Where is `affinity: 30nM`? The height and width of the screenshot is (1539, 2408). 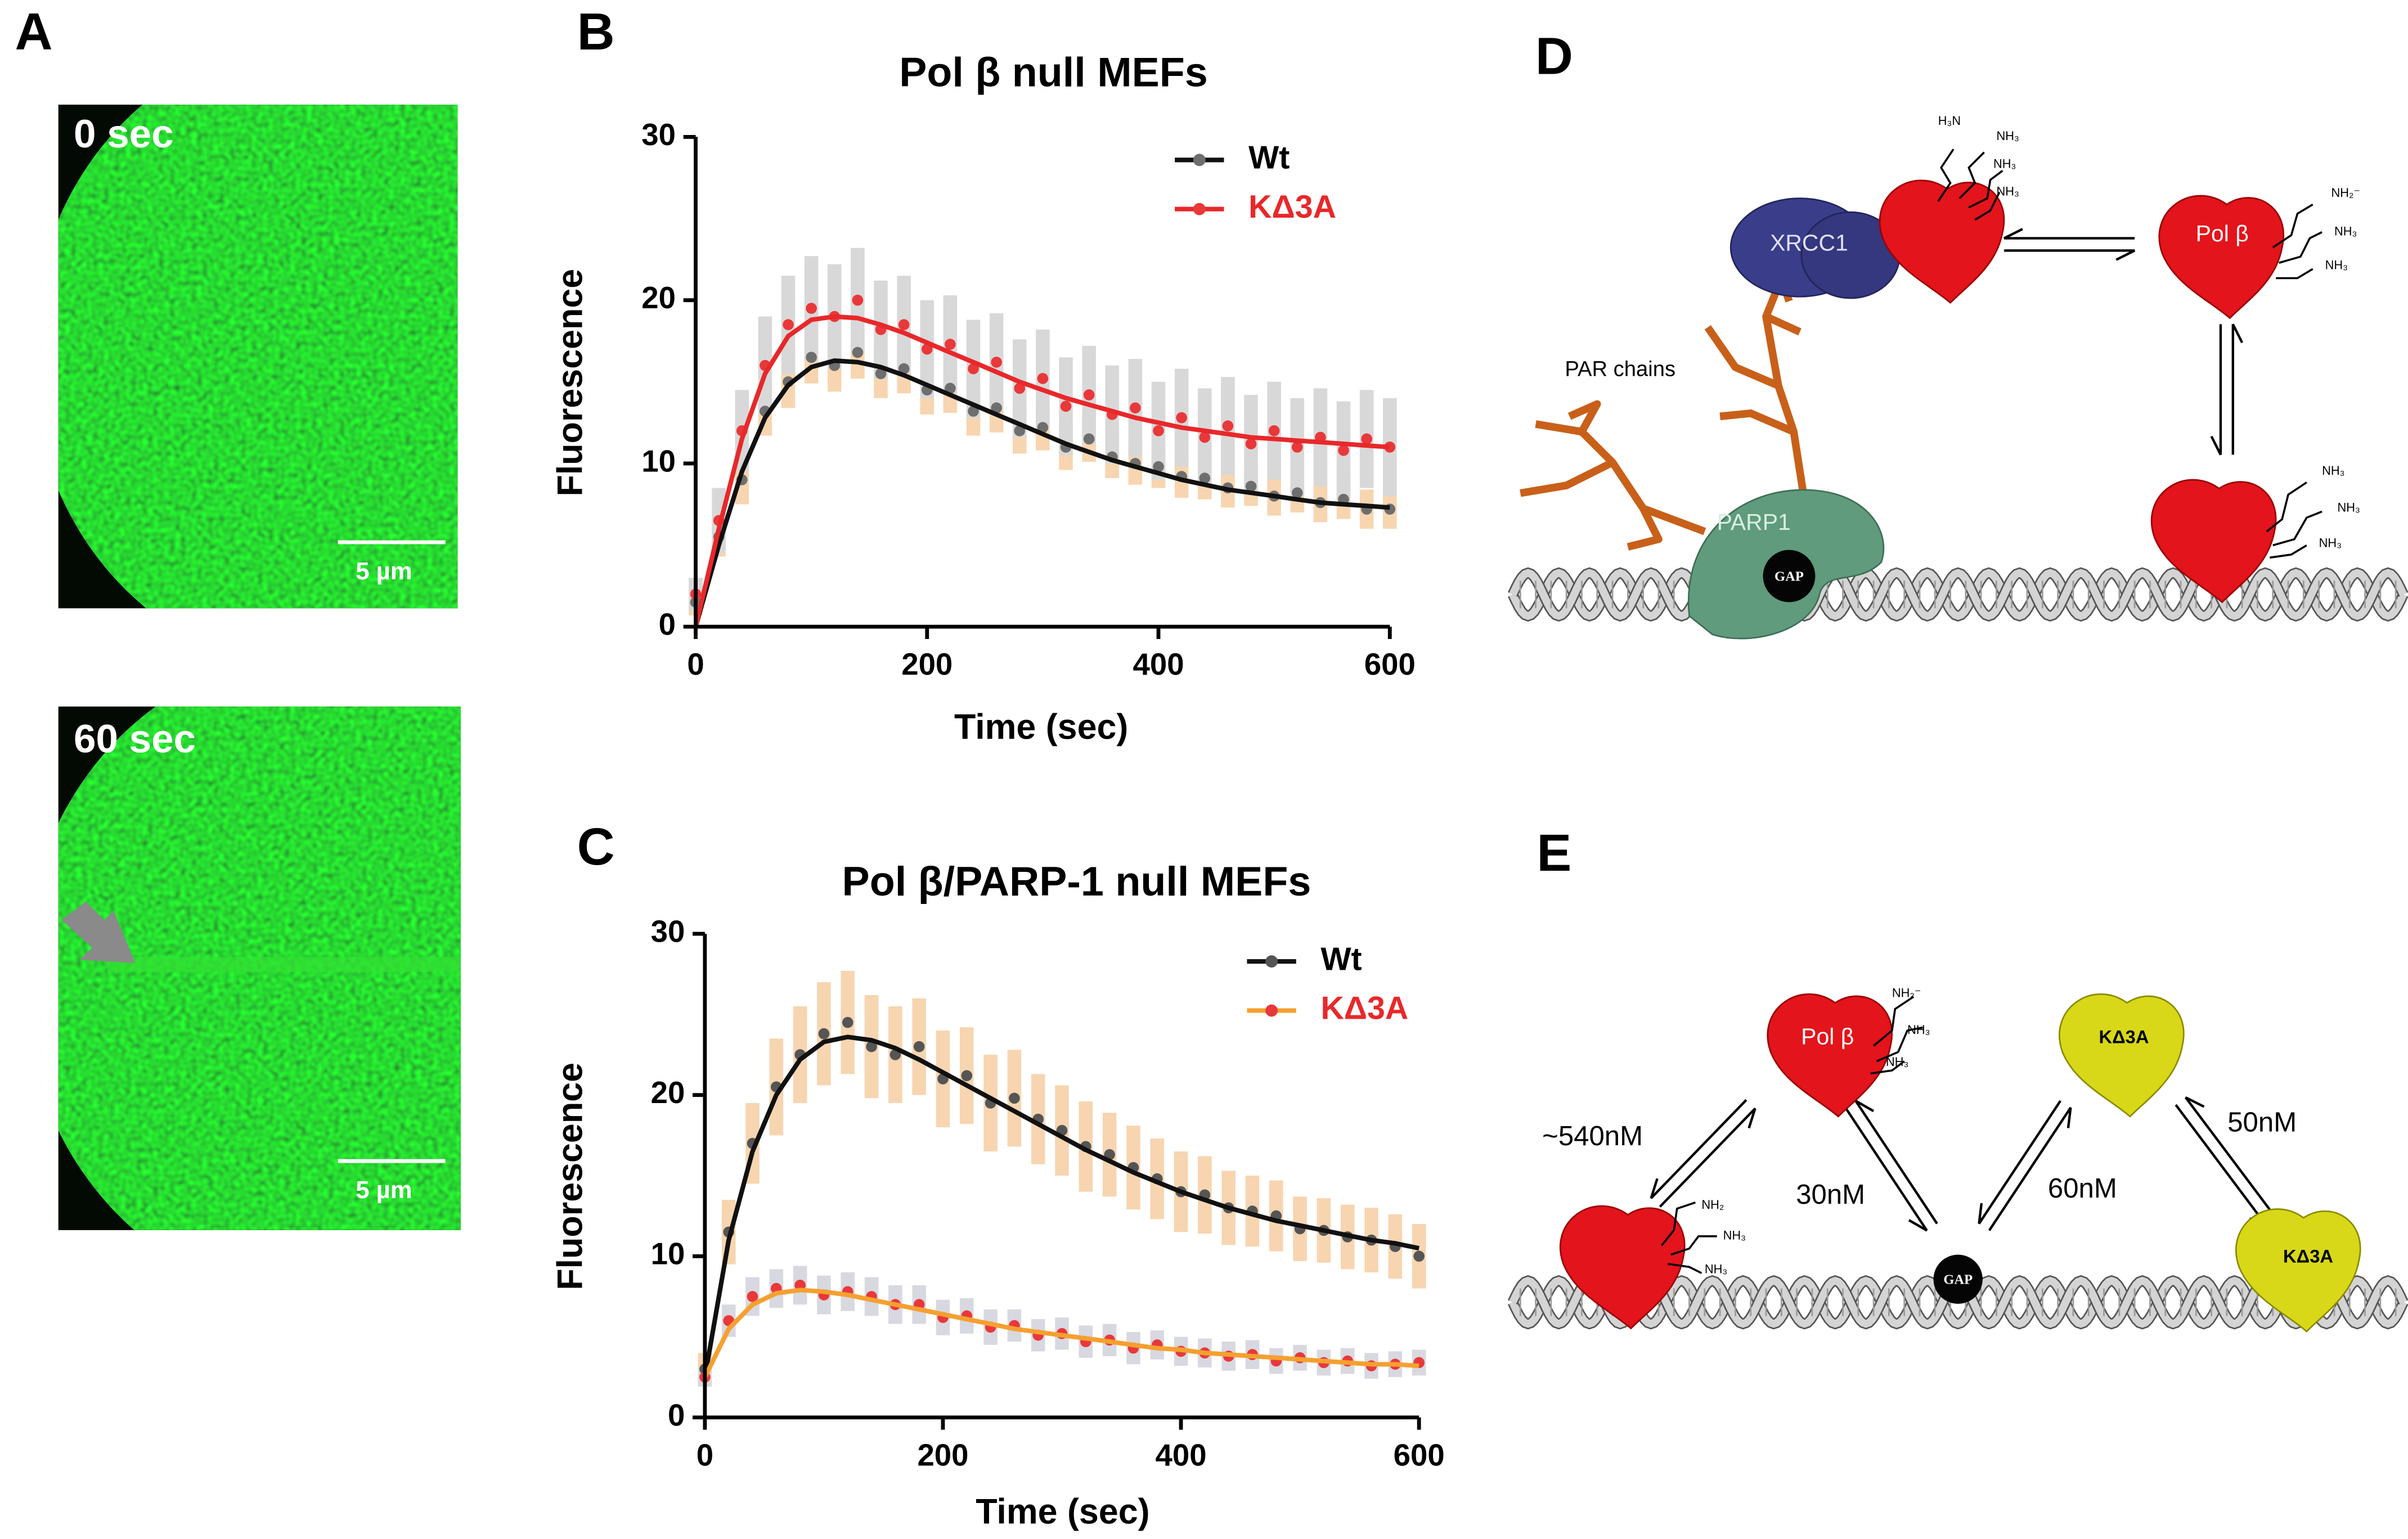 affinity: 30nM is located at coordinates (1830, 1195).